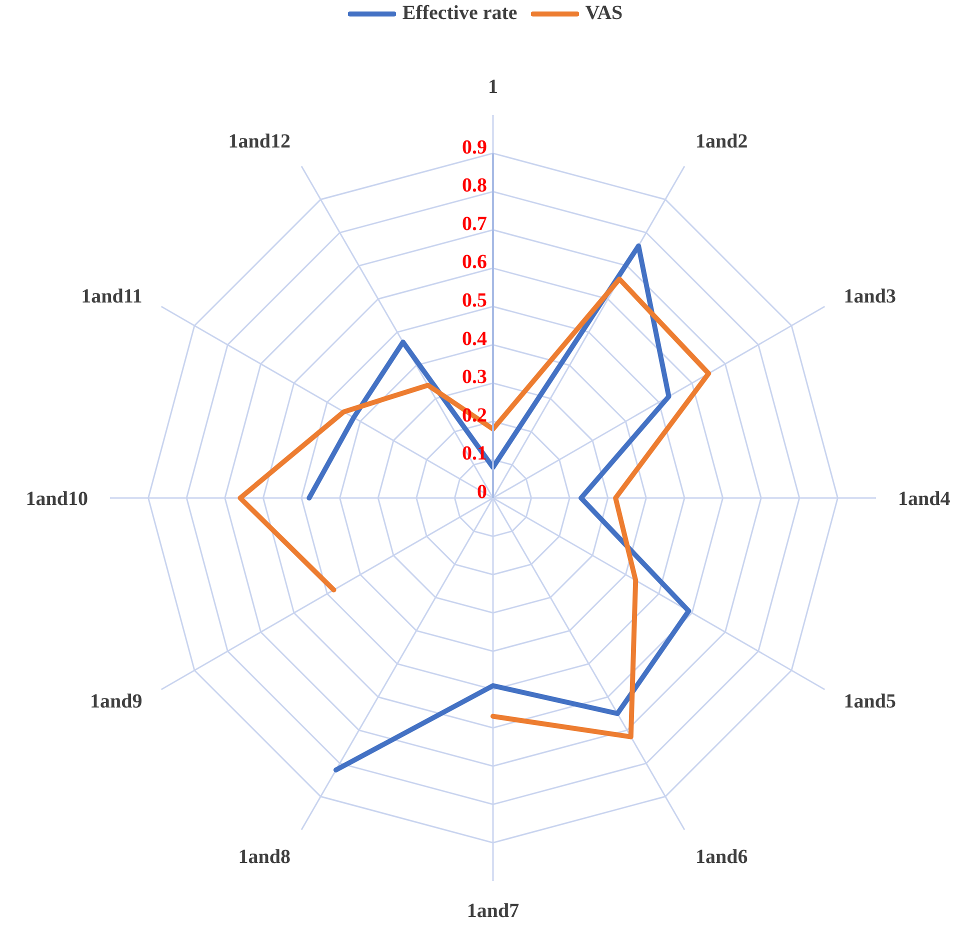  What do you see at coordinates (57, 499) in the screenshot?
I see `spoke-label: 1and10` at bounding box center [57, 499].